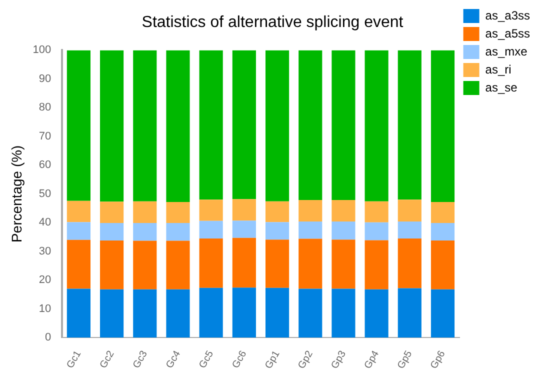 The width and height of the screenshot is (550, 379). Describe the element at coordinates (45, 78) in the screenshot. I see `y-tick-label: 90` at that location.